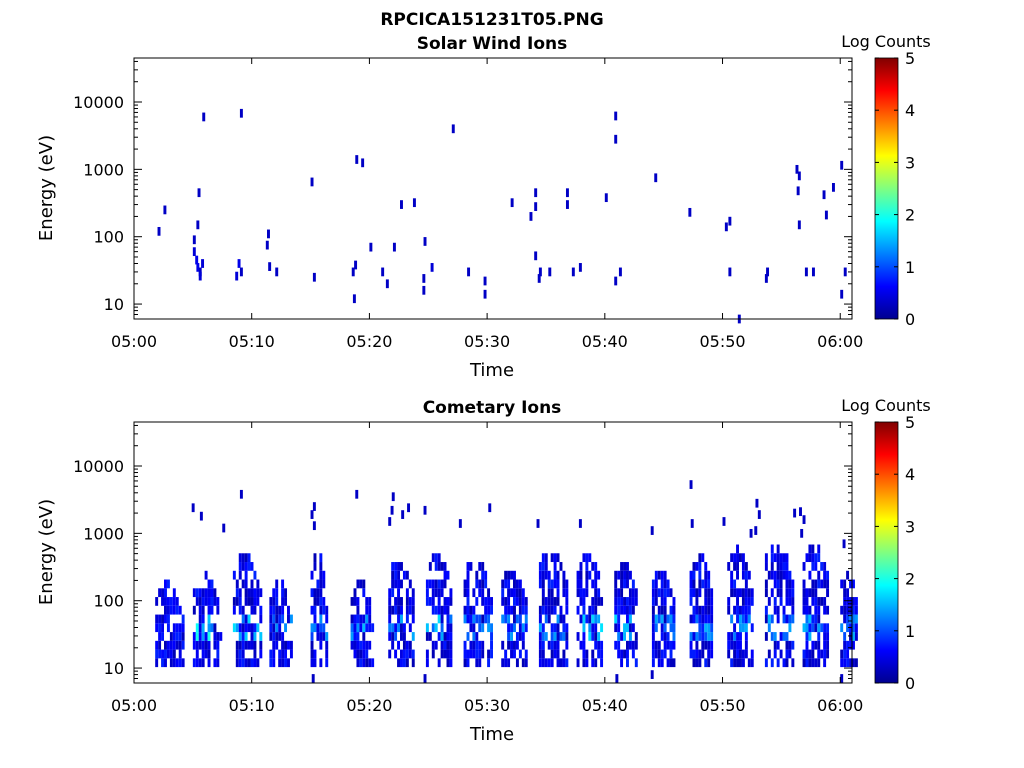  I want to click on figure-title: RPCICA151231T05.PNG, so click(491, 20).